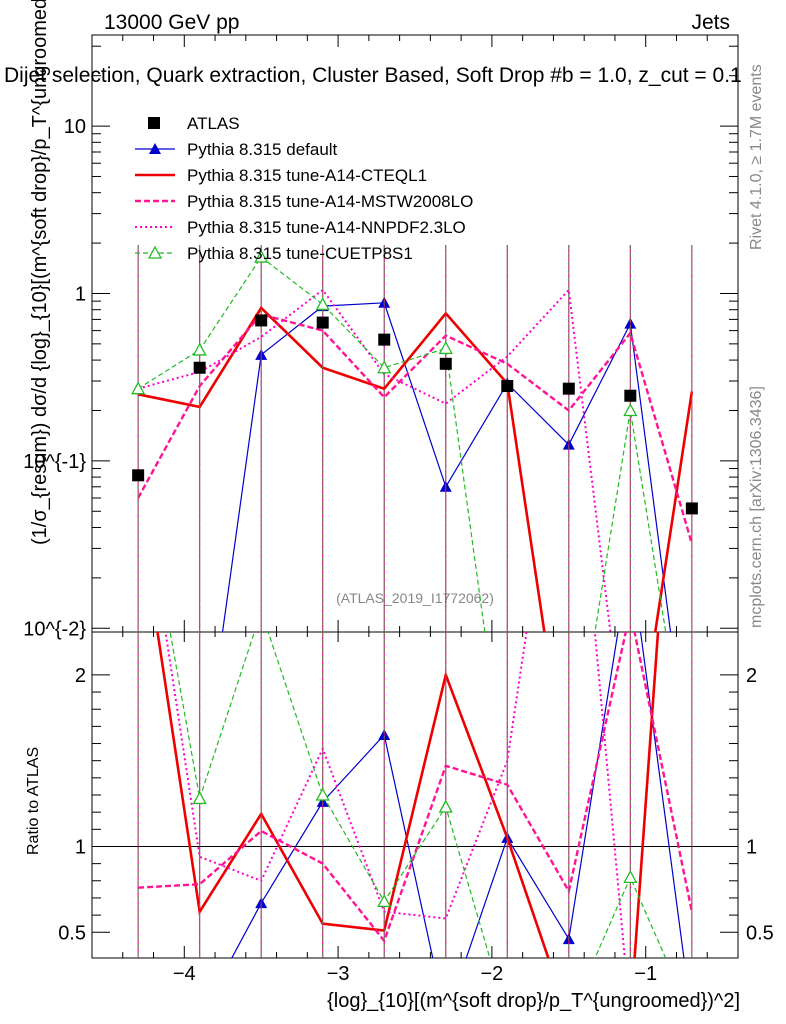  I want to click on legend-label: ATLAS, so click(213, 123).